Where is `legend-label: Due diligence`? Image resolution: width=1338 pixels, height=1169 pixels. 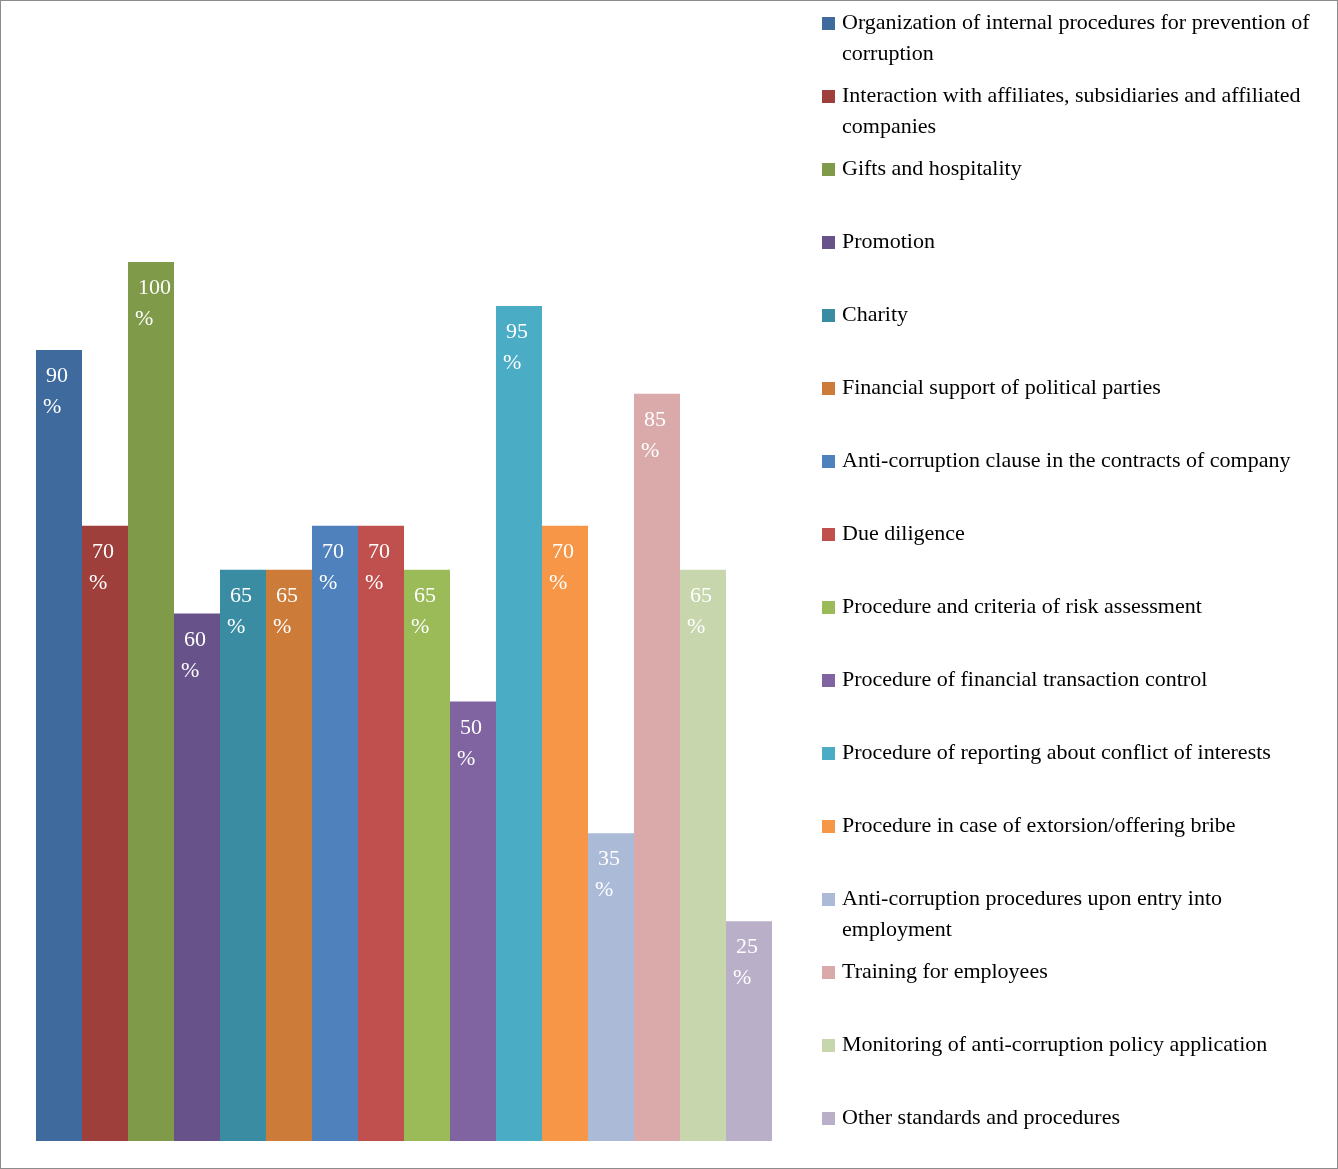 legend-label: Due diligence is located at coordinates (904, 533).